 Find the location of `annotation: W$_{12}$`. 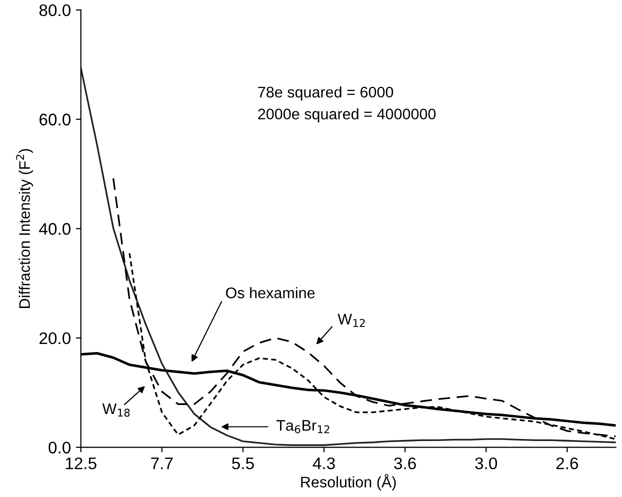

annotation: W$_{12}$ is located at coordinates (351, 320).